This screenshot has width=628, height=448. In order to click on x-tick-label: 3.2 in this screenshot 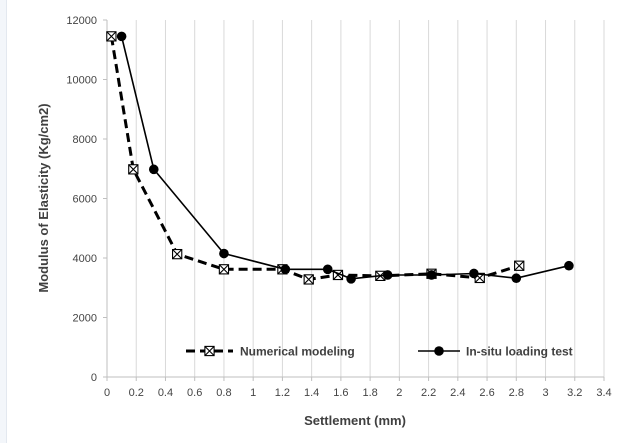, I will do `click(574, 393)`.